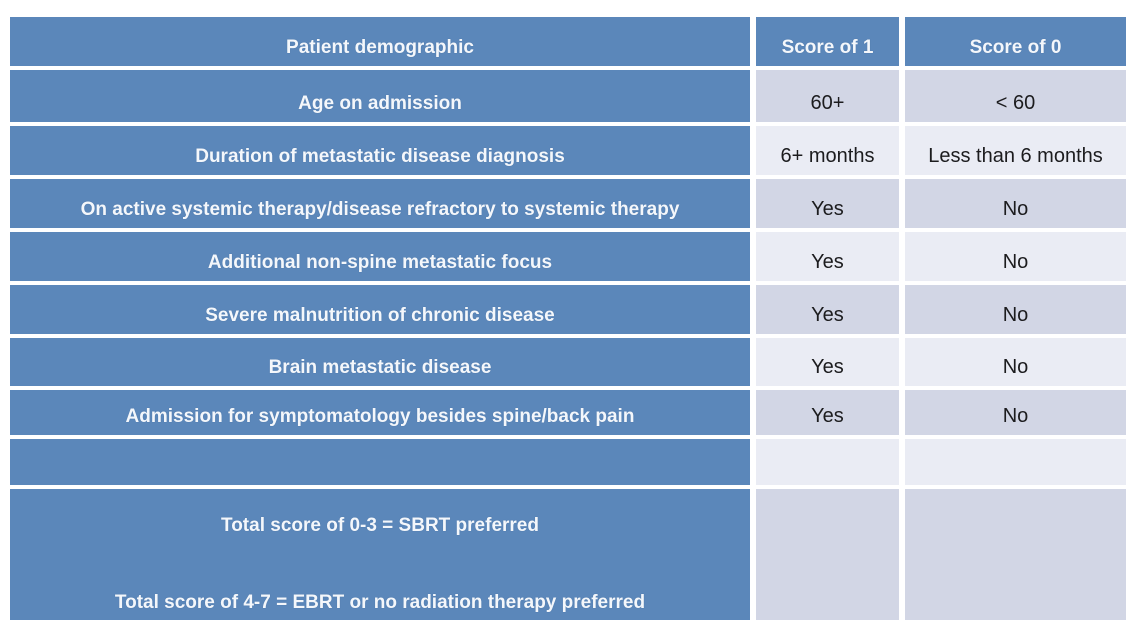  What do you see at coordinates (380, 150) in the screenshot?
I see `row-label-duration-metastatic-diagnosis: Duration of metastatic disease diagnosis` at bounding box center [380, 150].